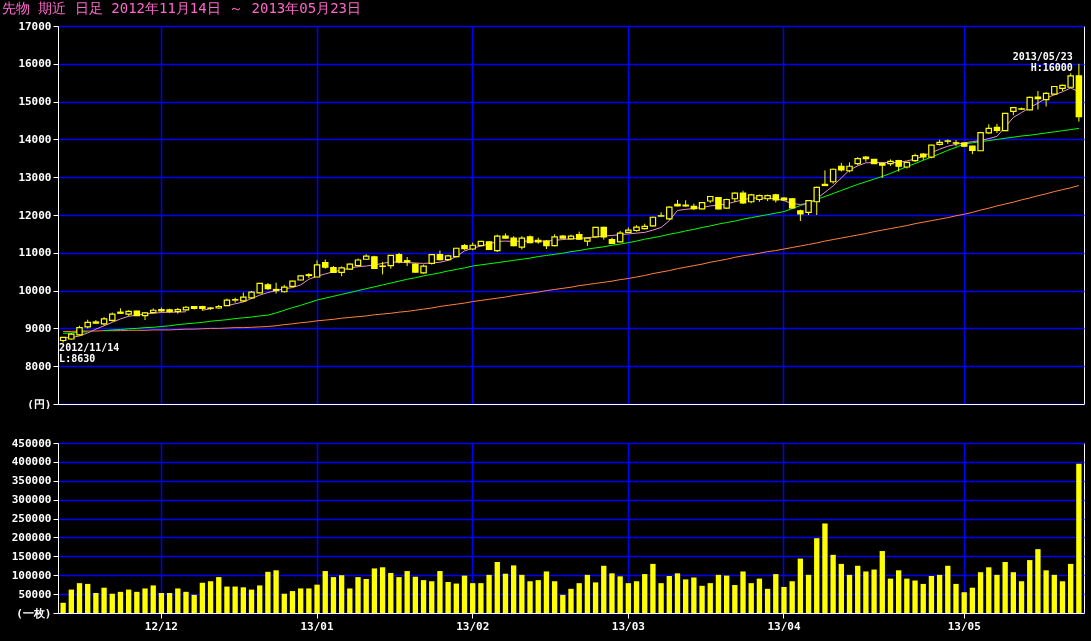  I want to click on y-tick-label: 250000, so click(31, 519).